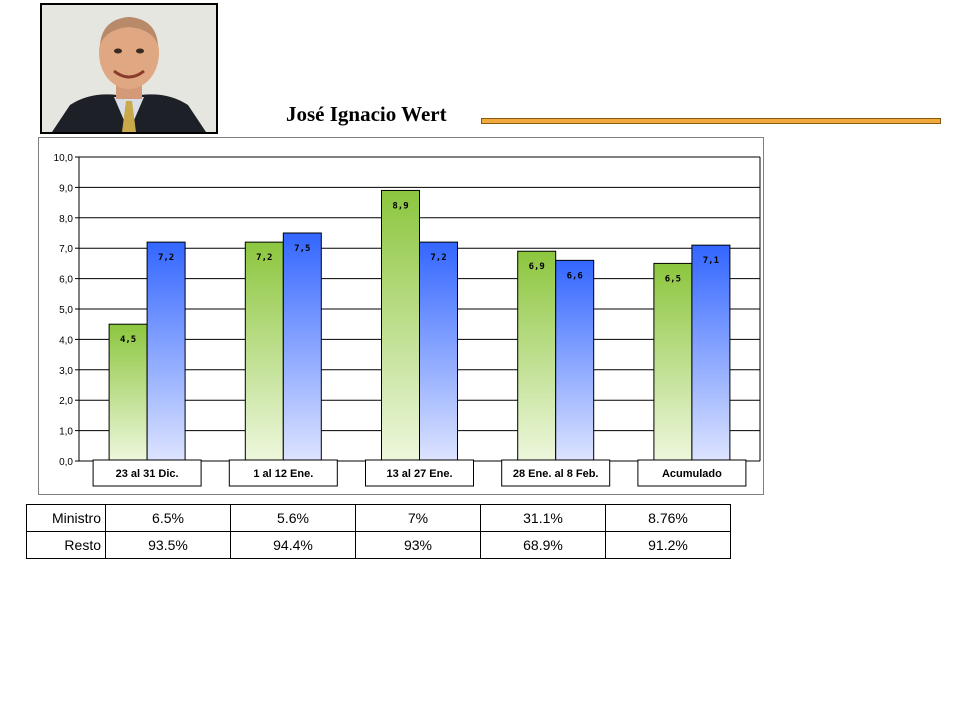  Describe the element at coordinates (673, 279) in the screenshot. I see `bar-value-label: 6,5` at that location.